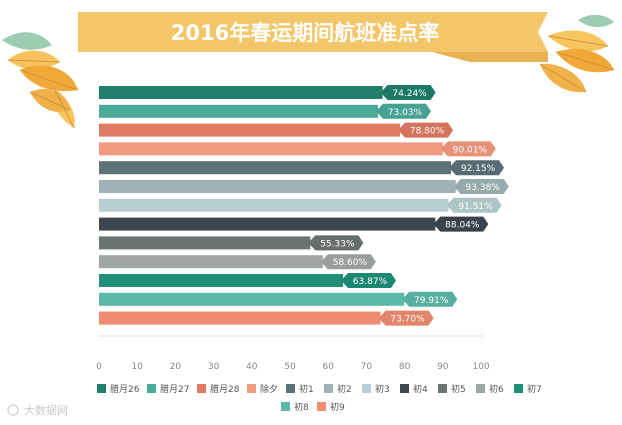  Describe the element at coordinates (174, 389) in the screenshot. I see `legend-label-腊月27: 腊月27` at that location.